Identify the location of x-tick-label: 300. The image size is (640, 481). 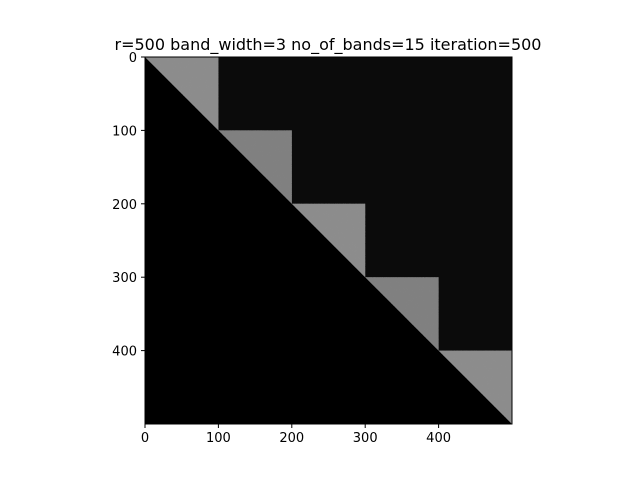
(365, 438).